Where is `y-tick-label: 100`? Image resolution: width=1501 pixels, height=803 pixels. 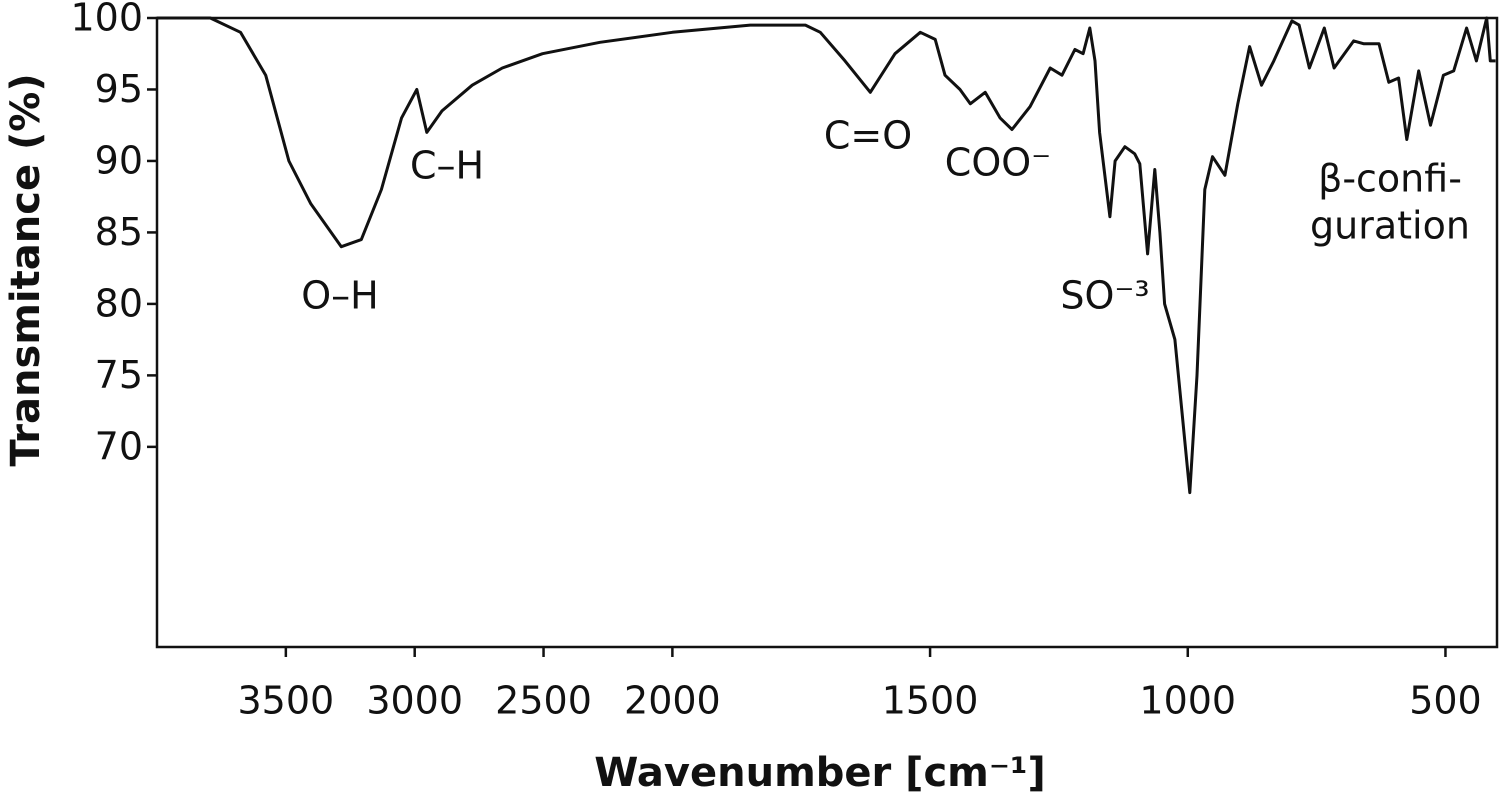
y-tick-label: 100 is located at coordinates (106, 20).